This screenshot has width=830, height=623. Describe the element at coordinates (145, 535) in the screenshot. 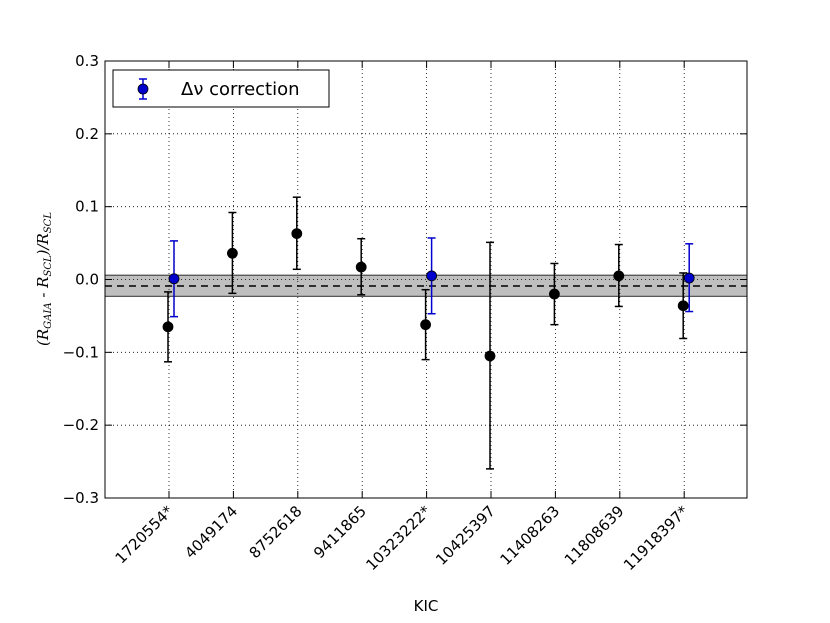

I see `x-tick-label: 1720554*` at that location.